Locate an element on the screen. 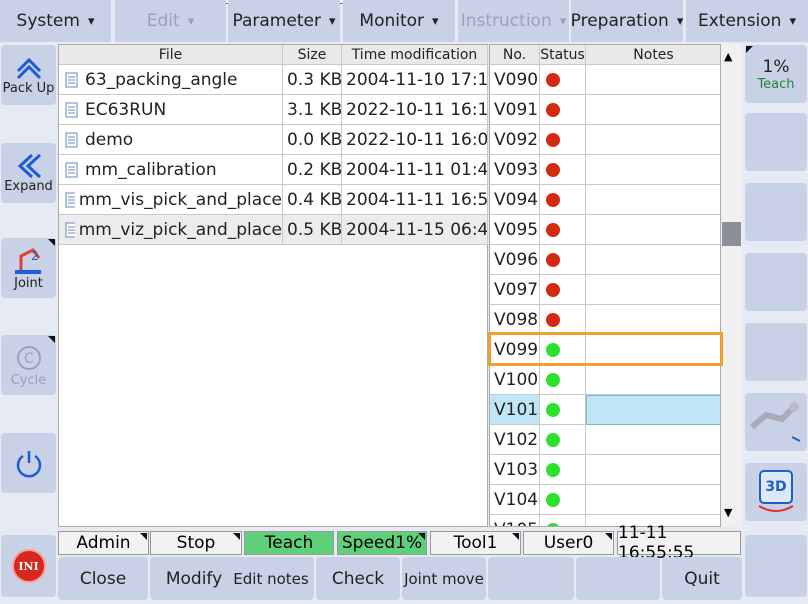 The height and width of the screenshot is (604, 808). status-cell: User0 is located at coordinates (568, 543).